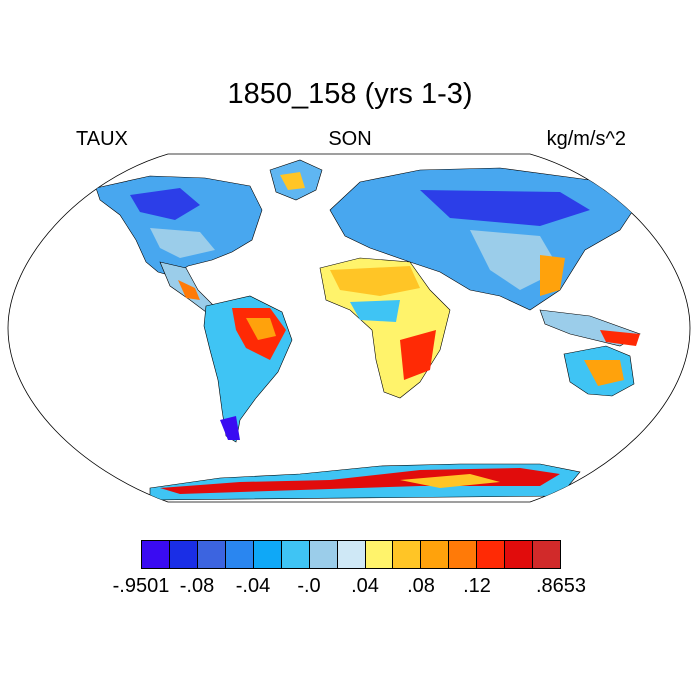 The height and width of the screenshot is (700, 700). I want to click on colorbar-tick-label: .8653, so click(561, 586).